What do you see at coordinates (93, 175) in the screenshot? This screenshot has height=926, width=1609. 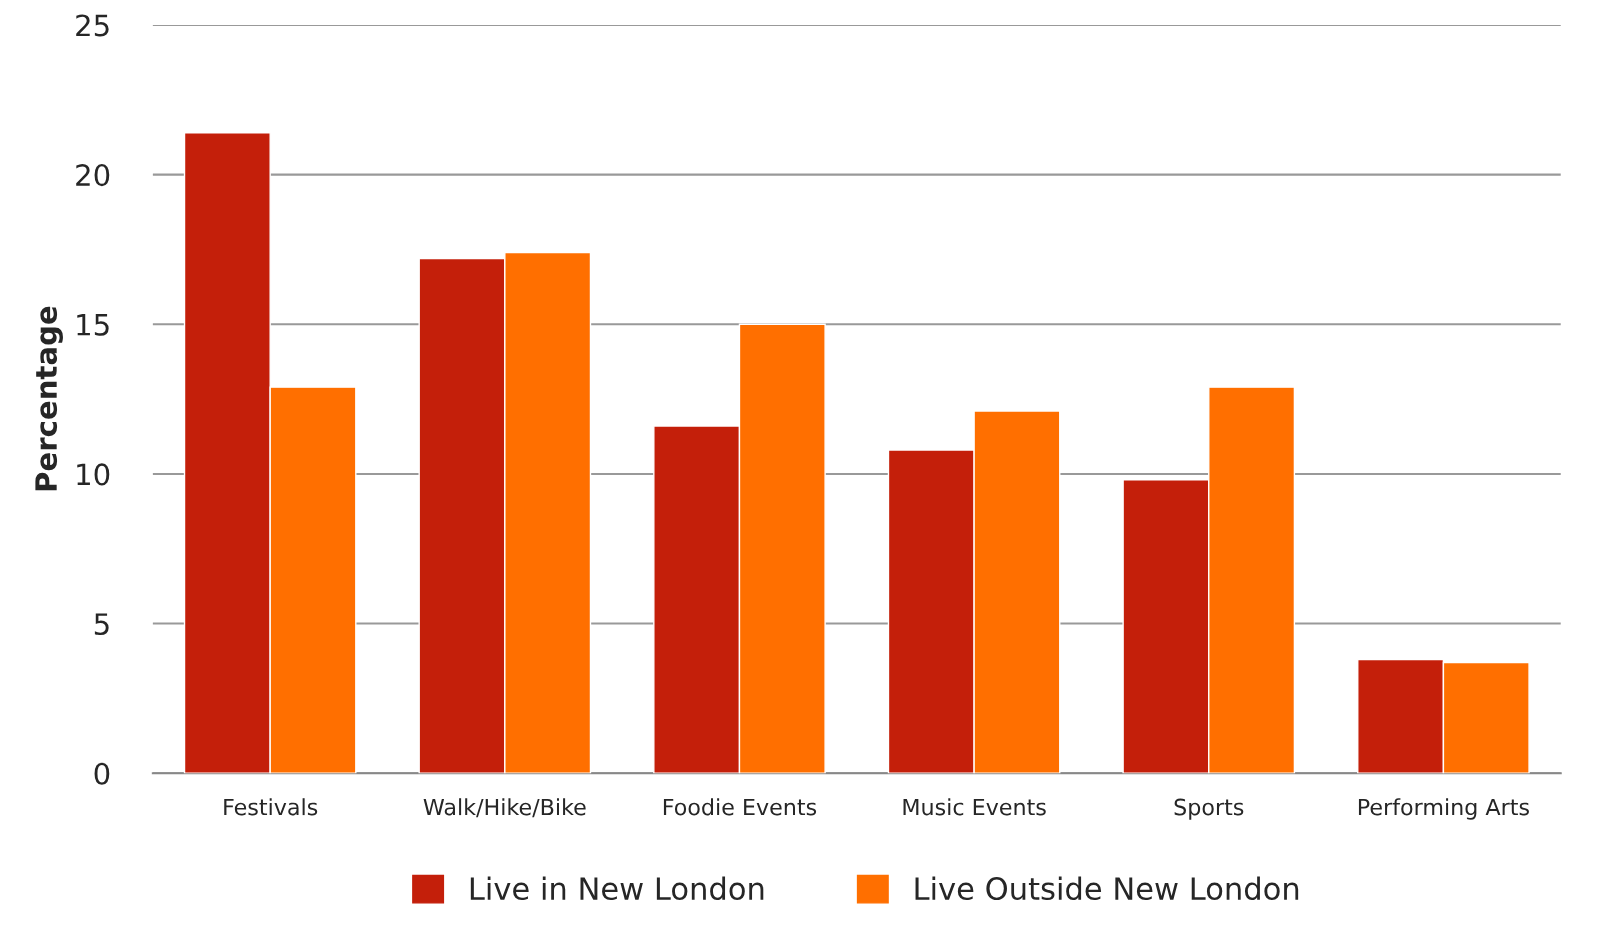 I see `y-tick-label: 20` at bounding box center [93, 175].